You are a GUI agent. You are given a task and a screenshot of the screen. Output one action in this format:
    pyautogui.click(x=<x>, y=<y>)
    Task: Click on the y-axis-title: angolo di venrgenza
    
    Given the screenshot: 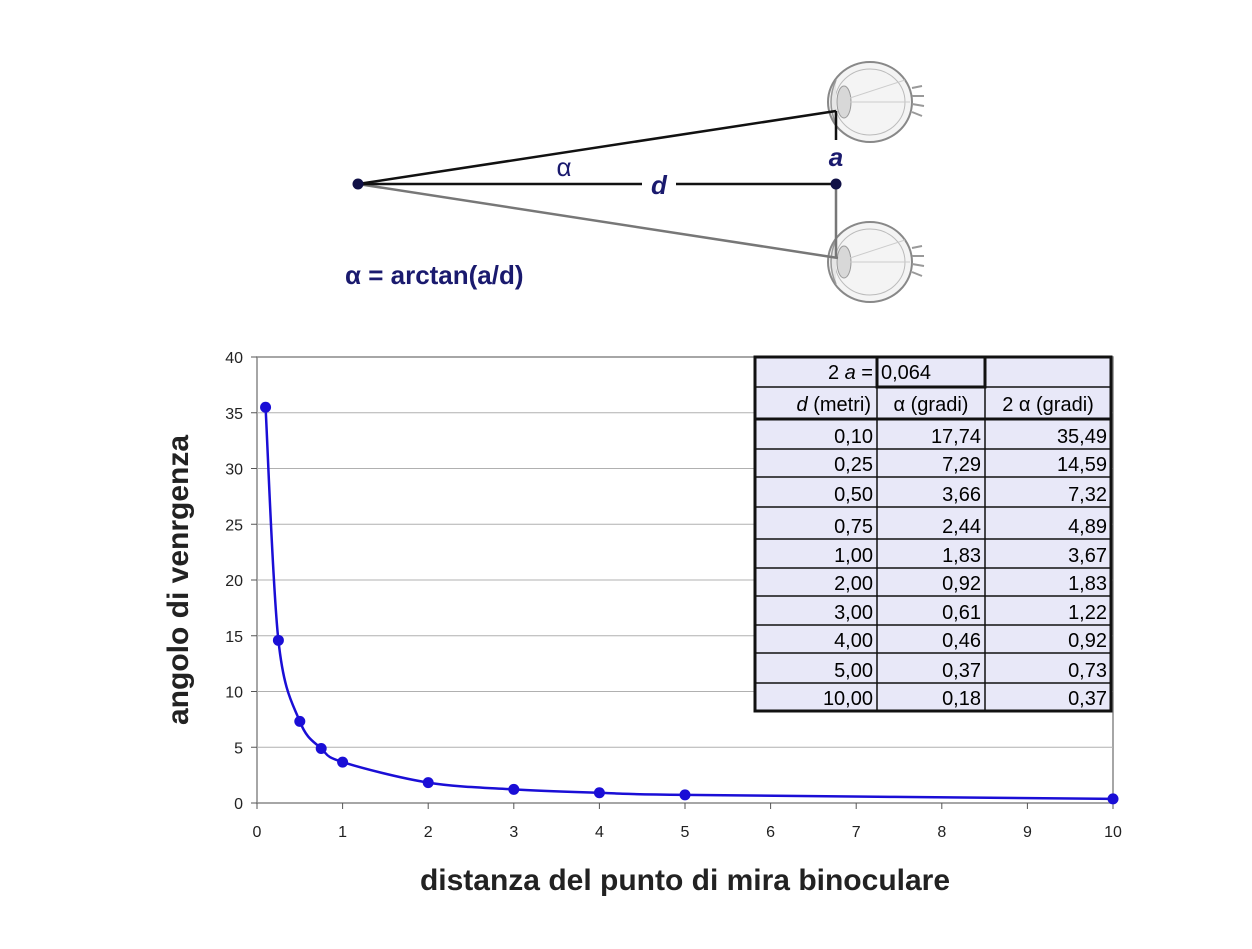 What is the action you would take?
    pyautogui.click(x=178, y=580)
    